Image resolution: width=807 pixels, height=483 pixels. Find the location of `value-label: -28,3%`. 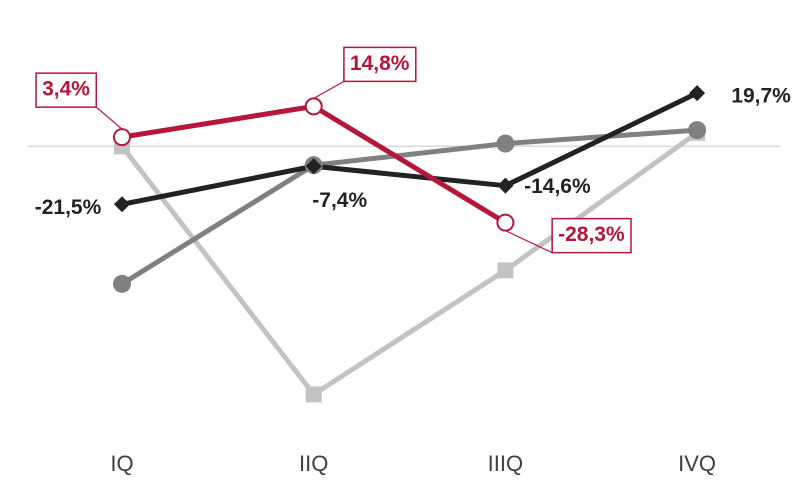

value-label: -28,3% is located at coordinates (591, 234).